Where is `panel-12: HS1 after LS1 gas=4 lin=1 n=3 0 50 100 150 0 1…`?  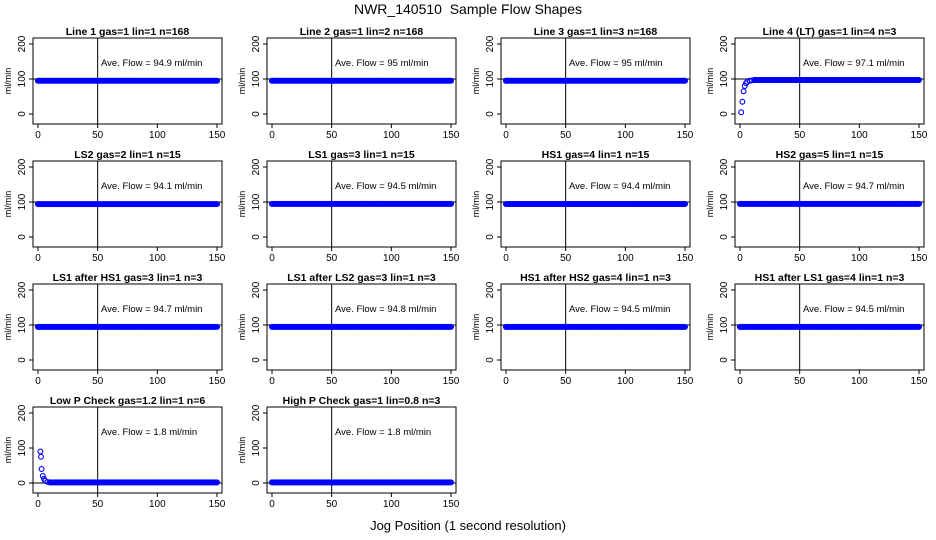
panel-12: HS1 after LS1 gas=4 lin=1 n=3 0 50 100 150 0 1… is located at coordinates (816, 329).